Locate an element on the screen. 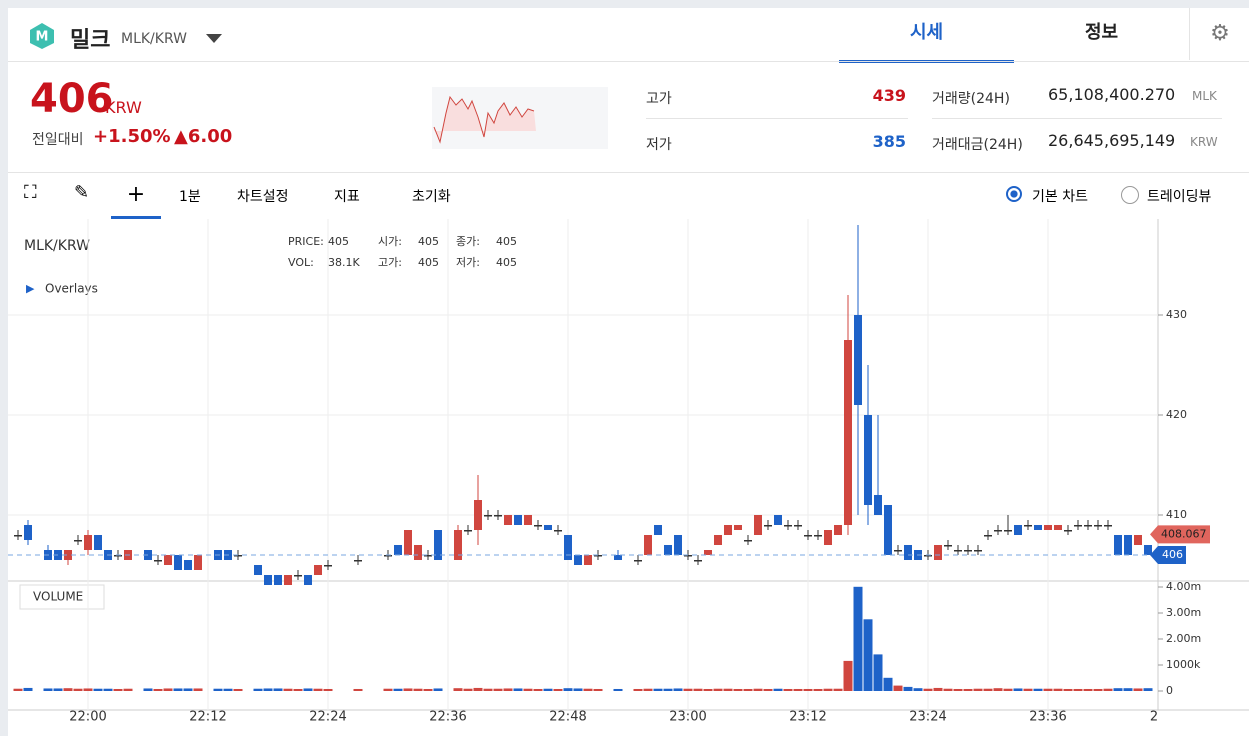 This screenshot has height=736, width=1249. y-tick-label: 3.00m is located at coordinates (1183, 612).